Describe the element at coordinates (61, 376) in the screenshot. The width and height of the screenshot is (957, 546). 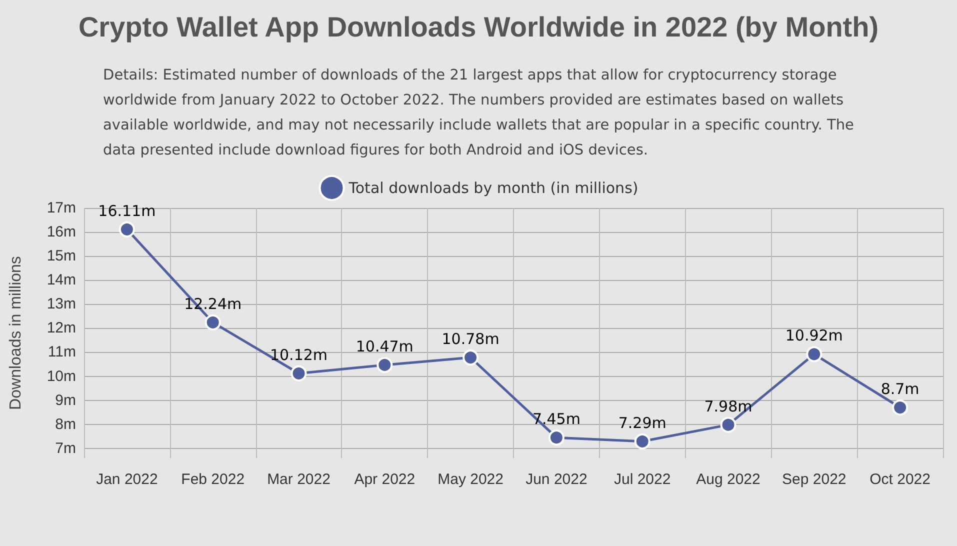
I see `y-tick-label: 10m` at that location.